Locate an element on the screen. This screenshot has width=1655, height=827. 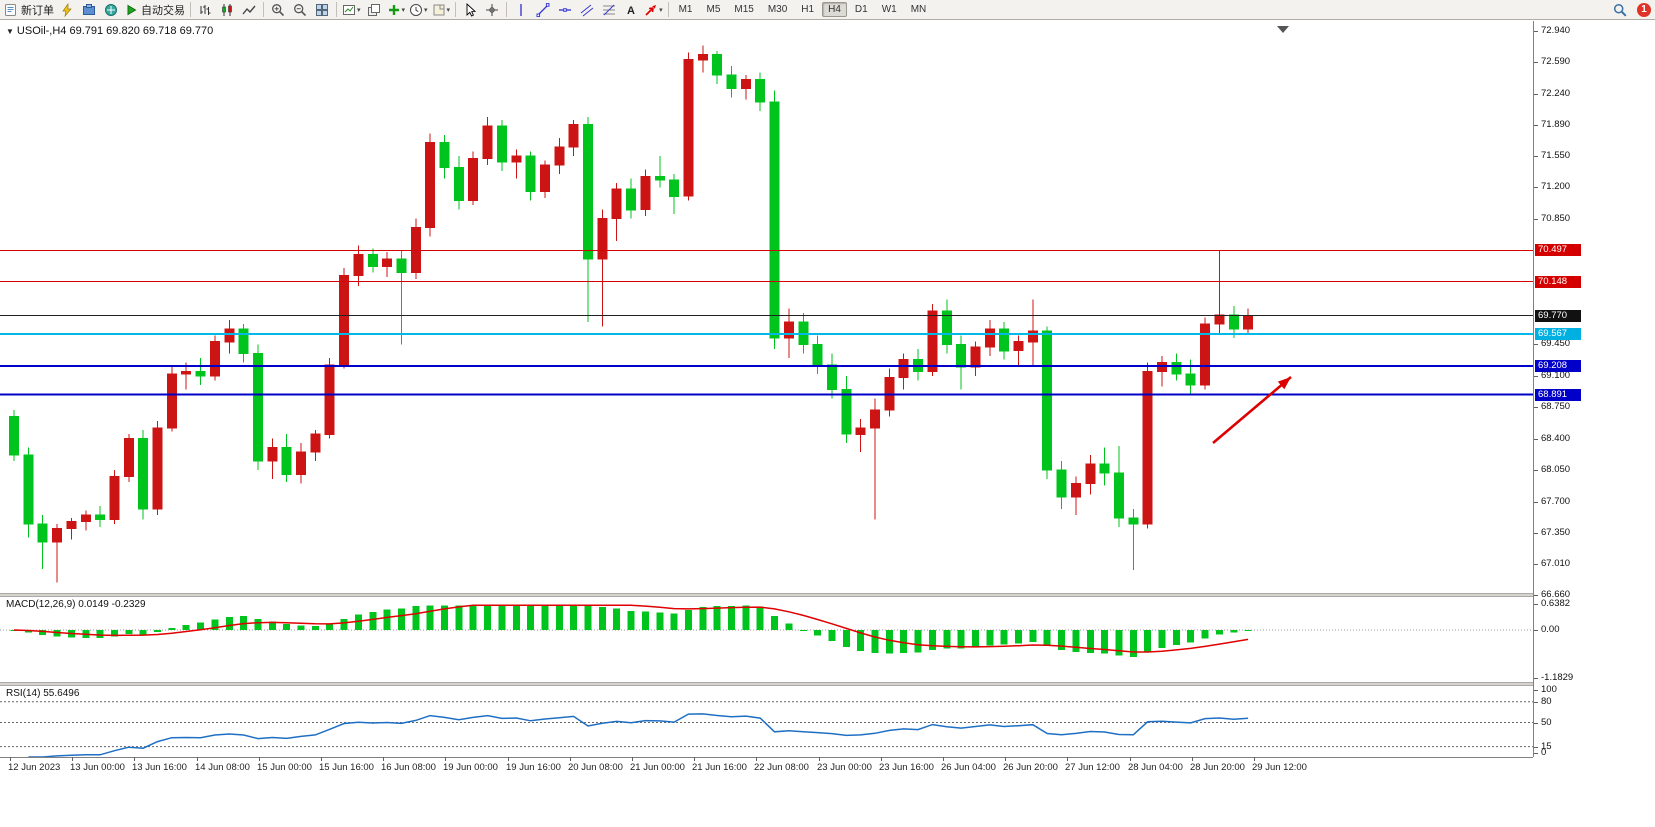
collapse-icon: ▼ is located at coordinates (10, 31).